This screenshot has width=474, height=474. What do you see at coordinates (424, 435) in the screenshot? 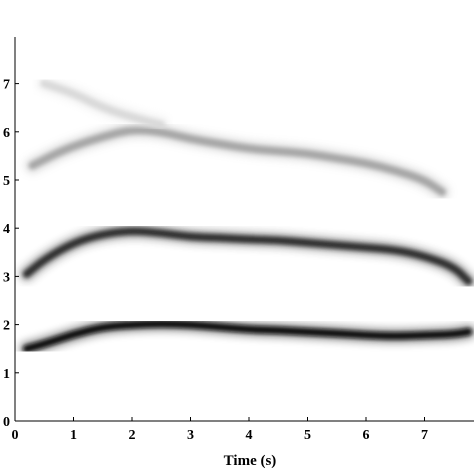
I see `x-tick-label-7: 7` at bounding box center [424, 435].